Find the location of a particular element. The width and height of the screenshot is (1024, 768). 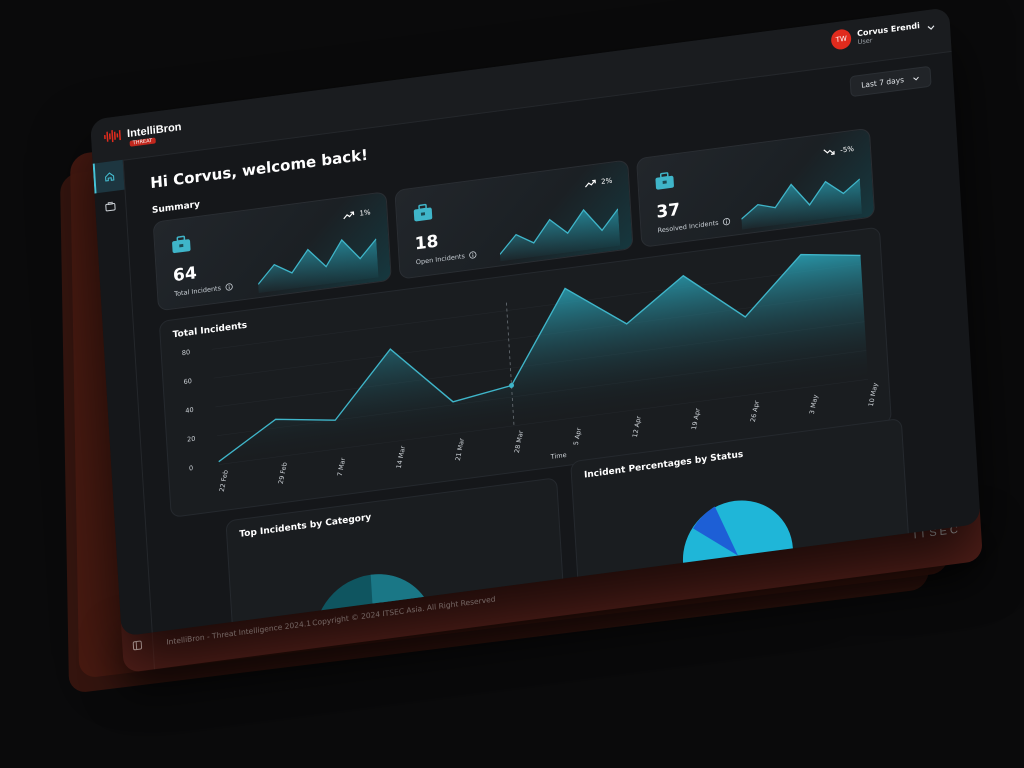

gridline is located at coordinates (536, 306).